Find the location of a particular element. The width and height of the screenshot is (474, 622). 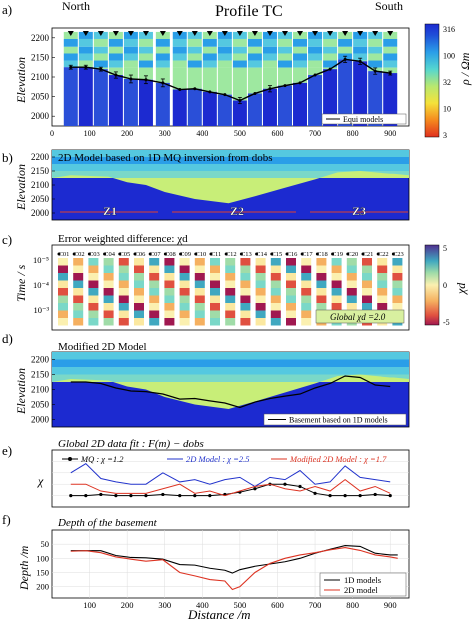

y-tick-label: 2050 is located at coordinates (40, 97).